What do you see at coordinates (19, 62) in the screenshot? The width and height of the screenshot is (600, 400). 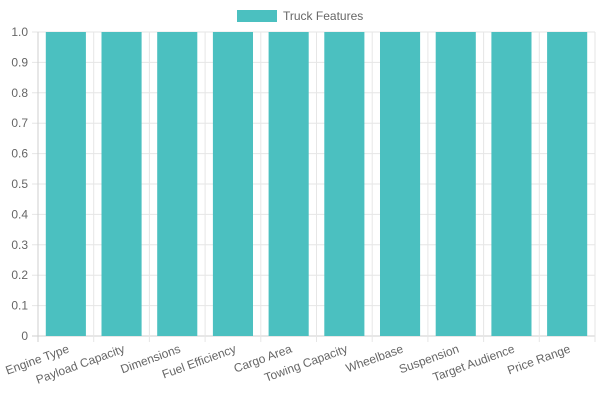 I see `y-tick-label: 0.9` at bounding box center [19, 62].